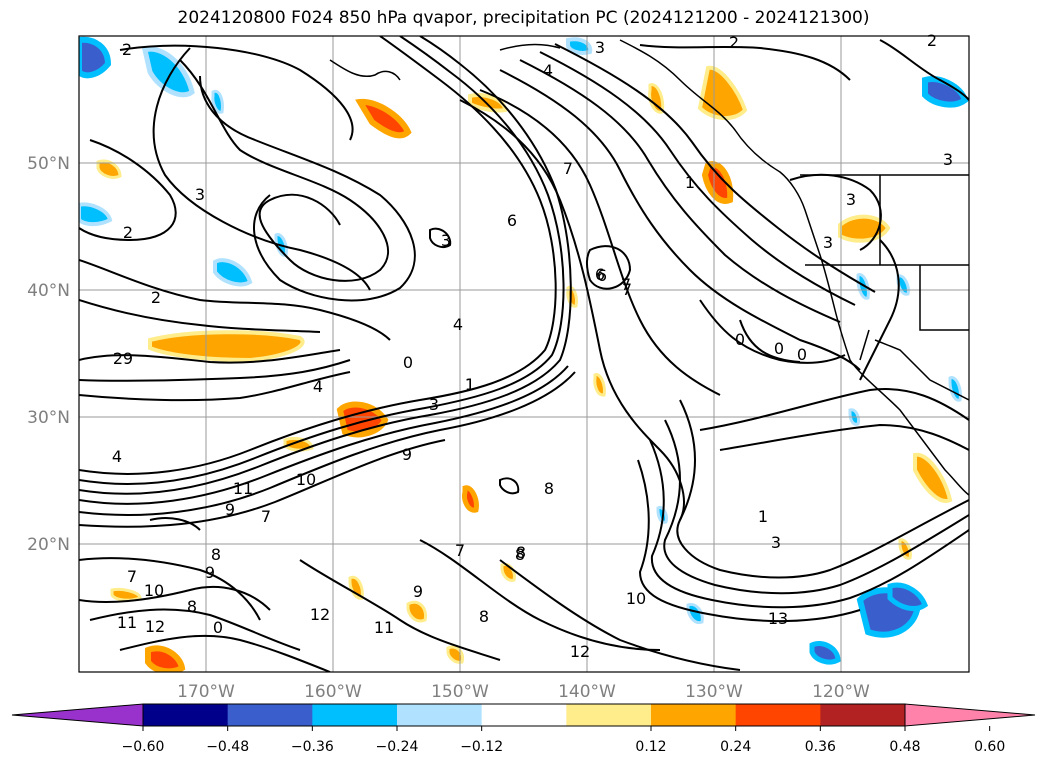  Describe the element at coordinates (523, 692) in the screenshot. I see `lon-labels: 170°W 160°W 150°W 140°W 130°W 120°W` at that location.